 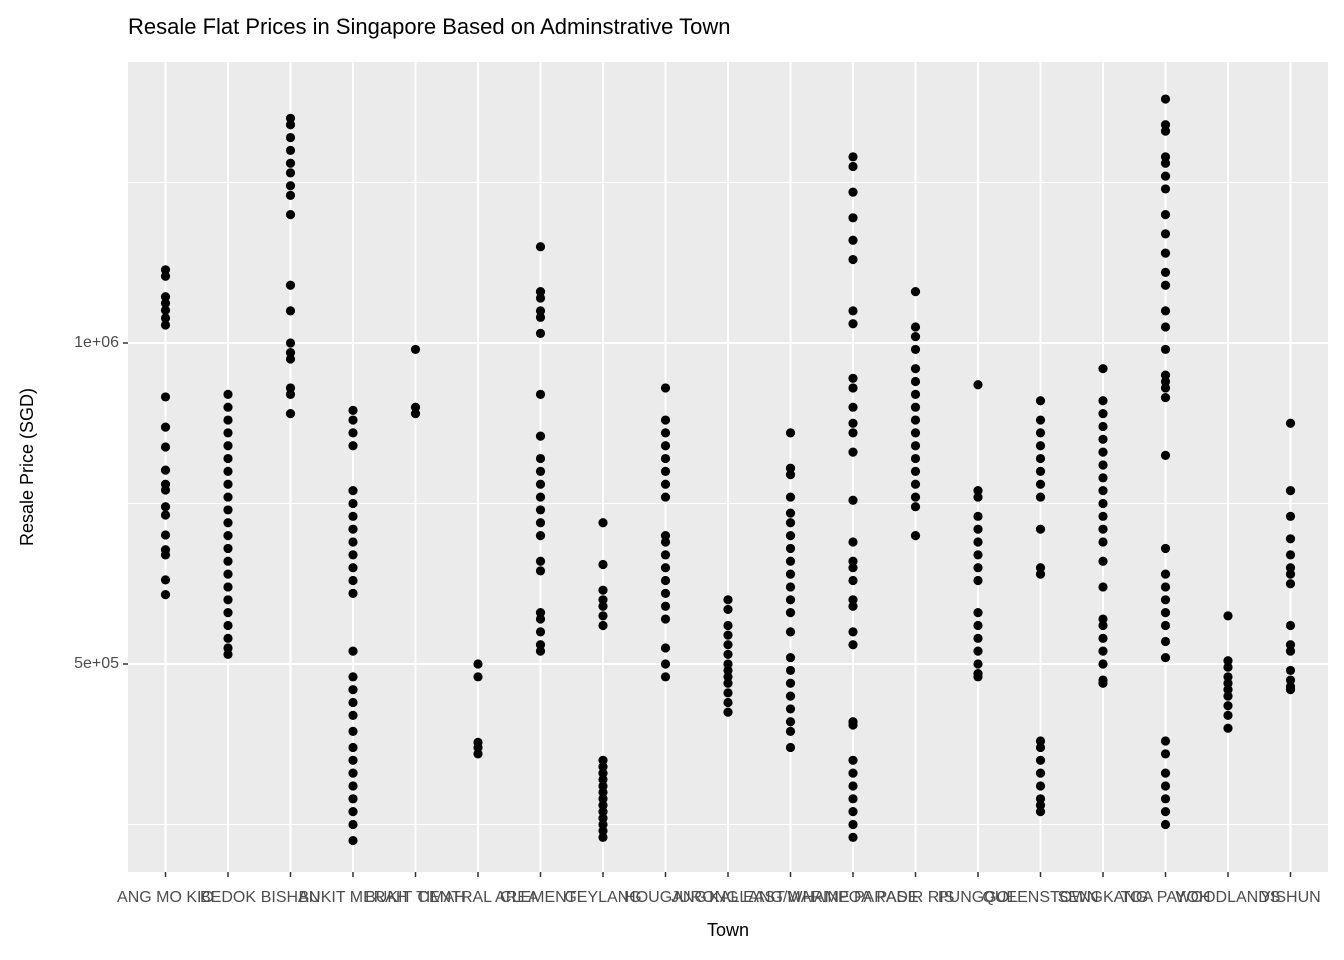 I want to click on y-axis-title: Resale Price (SGD), so click(x=27, y=467).